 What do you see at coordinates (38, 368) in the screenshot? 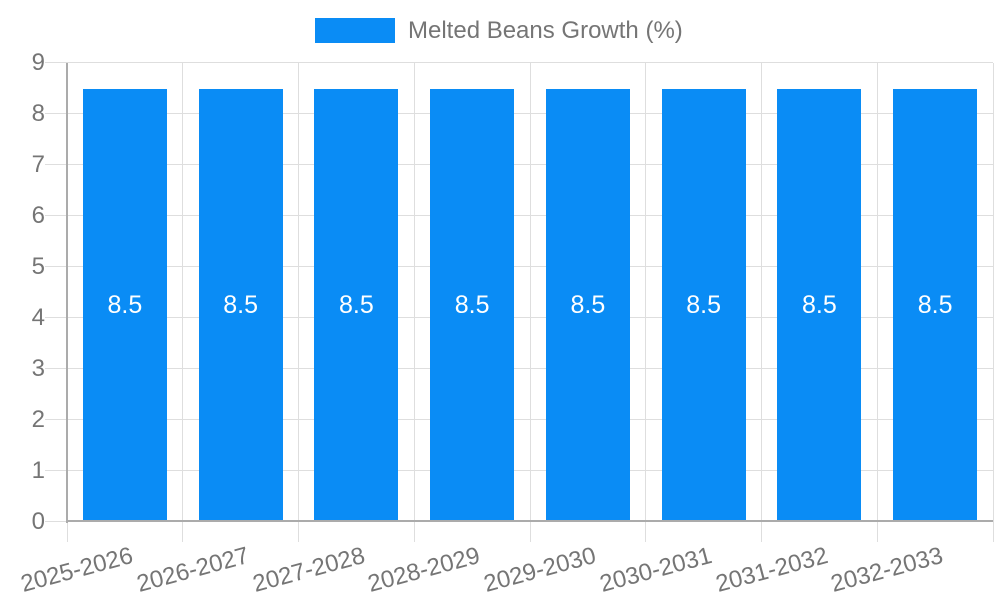
I see `y-axis-tick-label: 3` at bounding box center [38, 368].